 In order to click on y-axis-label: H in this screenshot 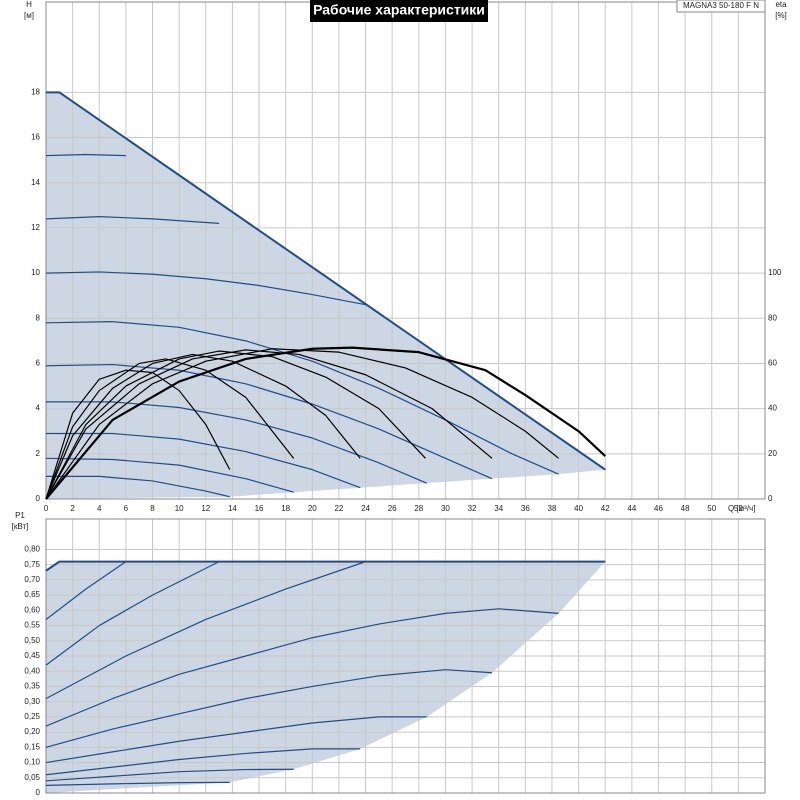, I will do `click(29, 4)`.